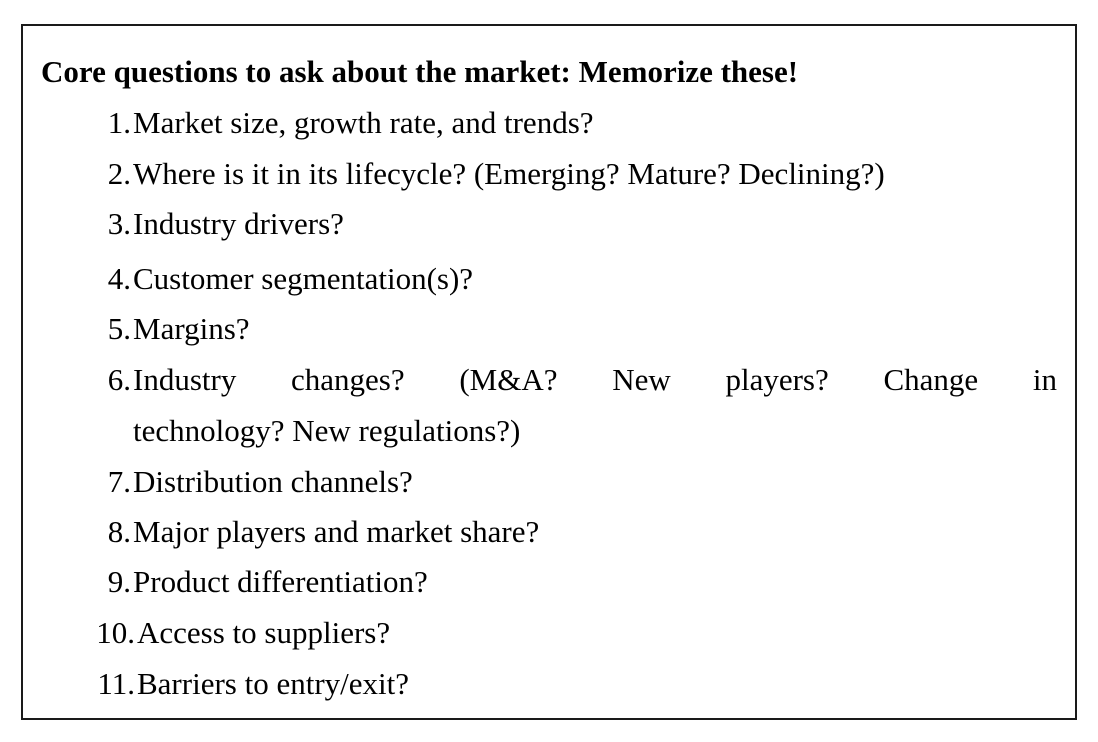  I want to click on item-text: Barriers to entry/exit?, so click(273, 683).